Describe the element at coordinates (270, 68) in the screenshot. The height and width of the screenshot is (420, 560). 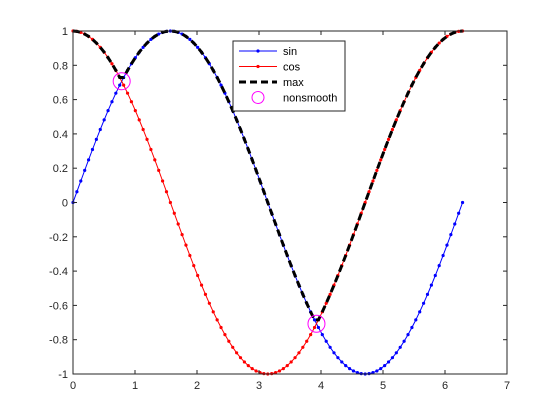
I see `legend-item-cos: cos` at that location.